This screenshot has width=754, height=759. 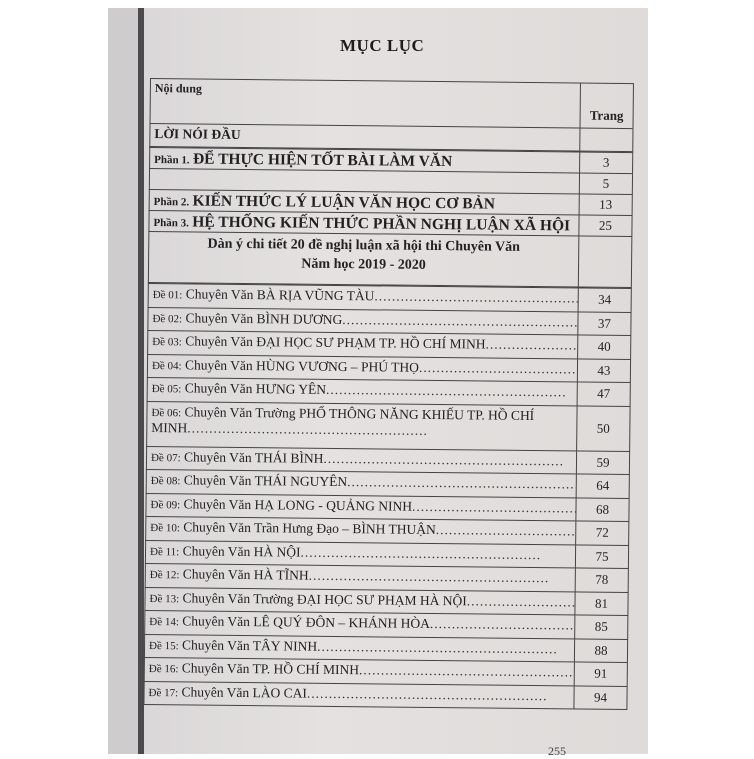 I want to click on entry-number: Đề 14:, so click(x=164, y=622).